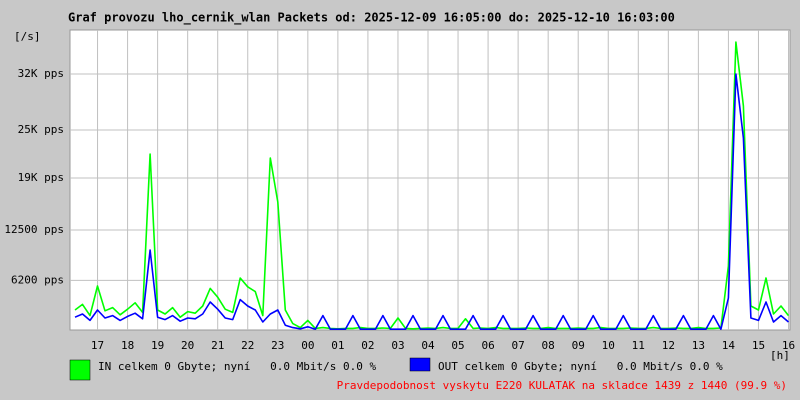 The image size is (800, 400). Describe the element at coordinates (457, 345) in the screenshot. I see `x-tick-label: 05` at that location.